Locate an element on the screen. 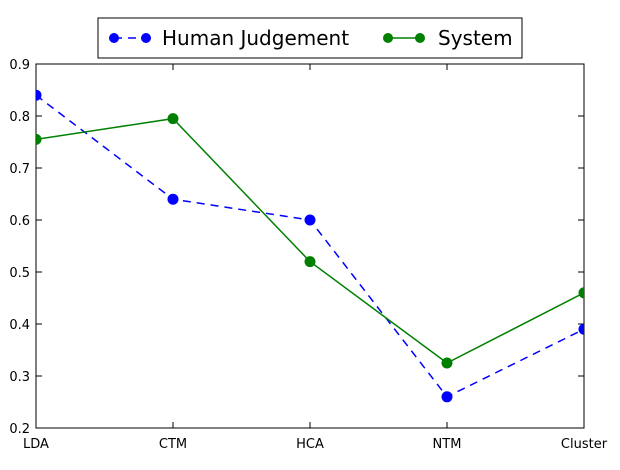 This screenshot has height=470, width=620. y-tick-label: 0.4 is located at coordinates (19, 325).